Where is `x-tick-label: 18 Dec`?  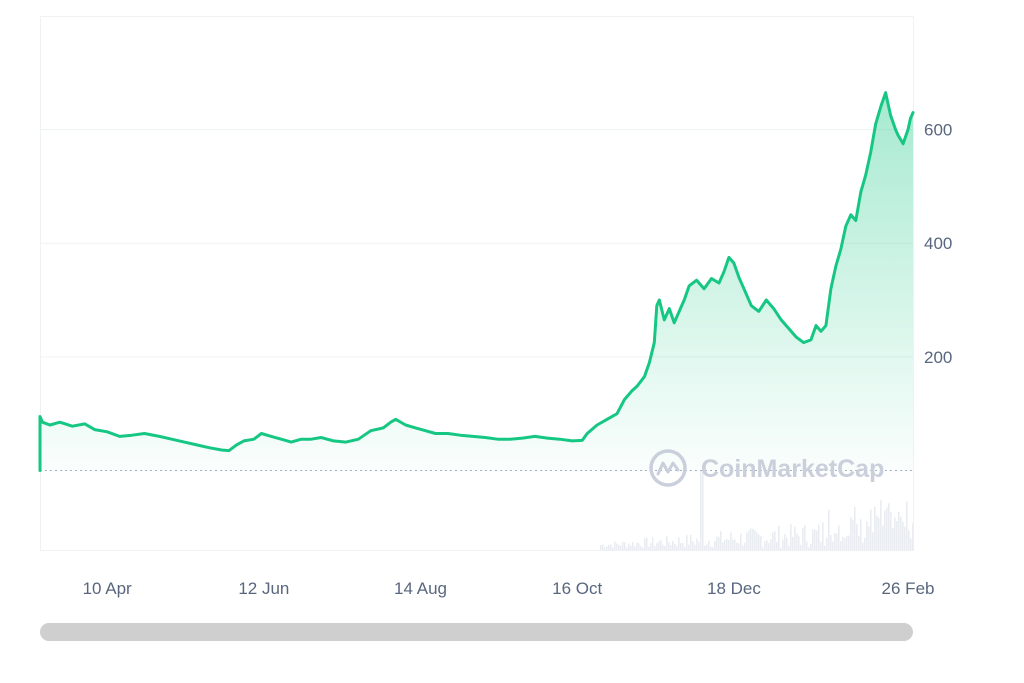 x-tick-label: 18 Dec is located at coordinates (734, 588).